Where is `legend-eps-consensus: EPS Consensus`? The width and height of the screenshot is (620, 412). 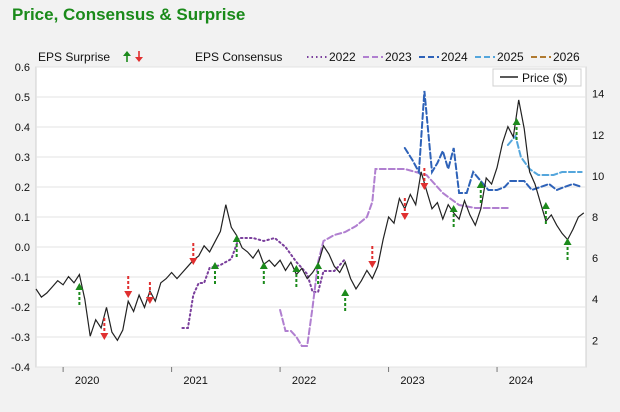
legend-eps-consensus: EPS Consensus is located at coordinates (238, 57).